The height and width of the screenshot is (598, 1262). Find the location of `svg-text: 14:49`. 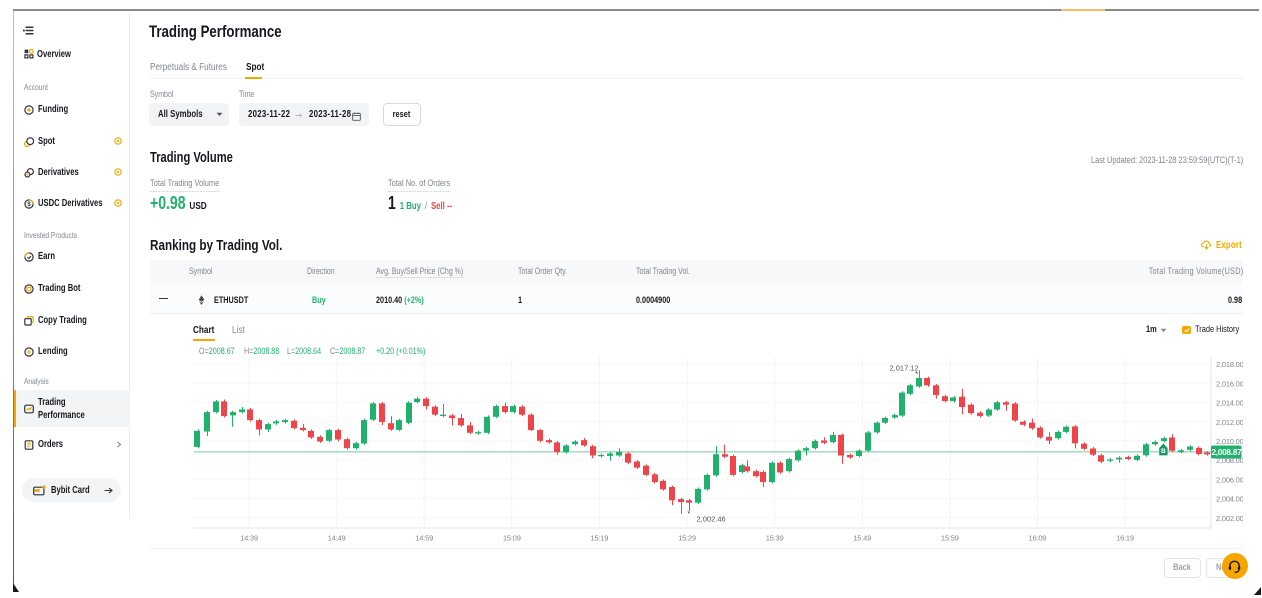

svg-text: 14:49 is located at coordinates (337, 538).